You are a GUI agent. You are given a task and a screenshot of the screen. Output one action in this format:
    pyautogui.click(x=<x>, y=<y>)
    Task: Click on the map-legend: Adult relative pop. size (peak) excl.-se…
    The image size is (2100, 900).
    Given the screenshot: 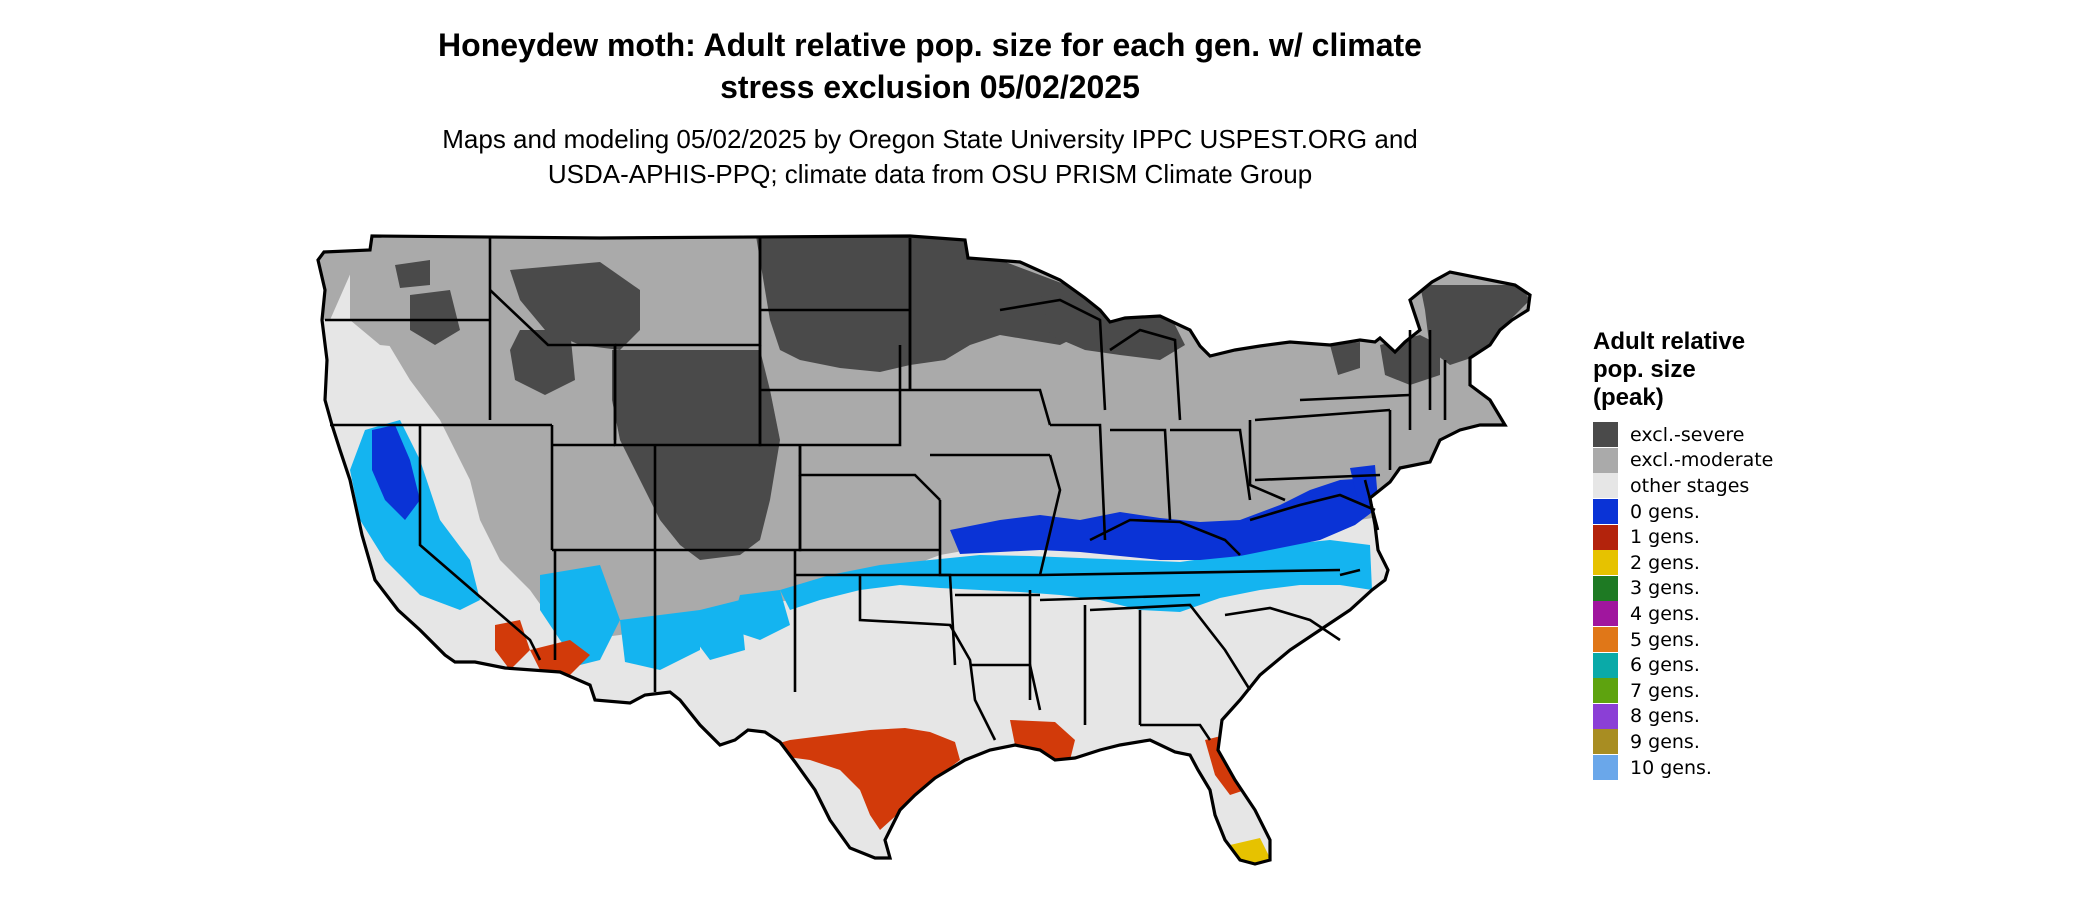 What is the action you would take?
    pyautogui.click(x=1683, y=554)
    